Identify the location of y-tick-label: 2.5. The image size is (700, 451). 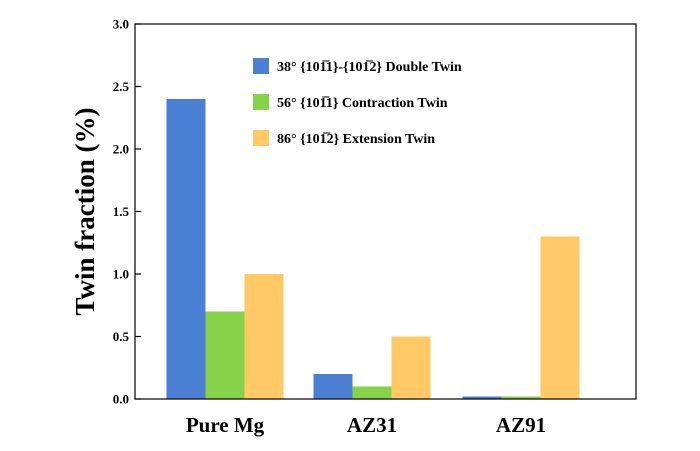
(121, 86).